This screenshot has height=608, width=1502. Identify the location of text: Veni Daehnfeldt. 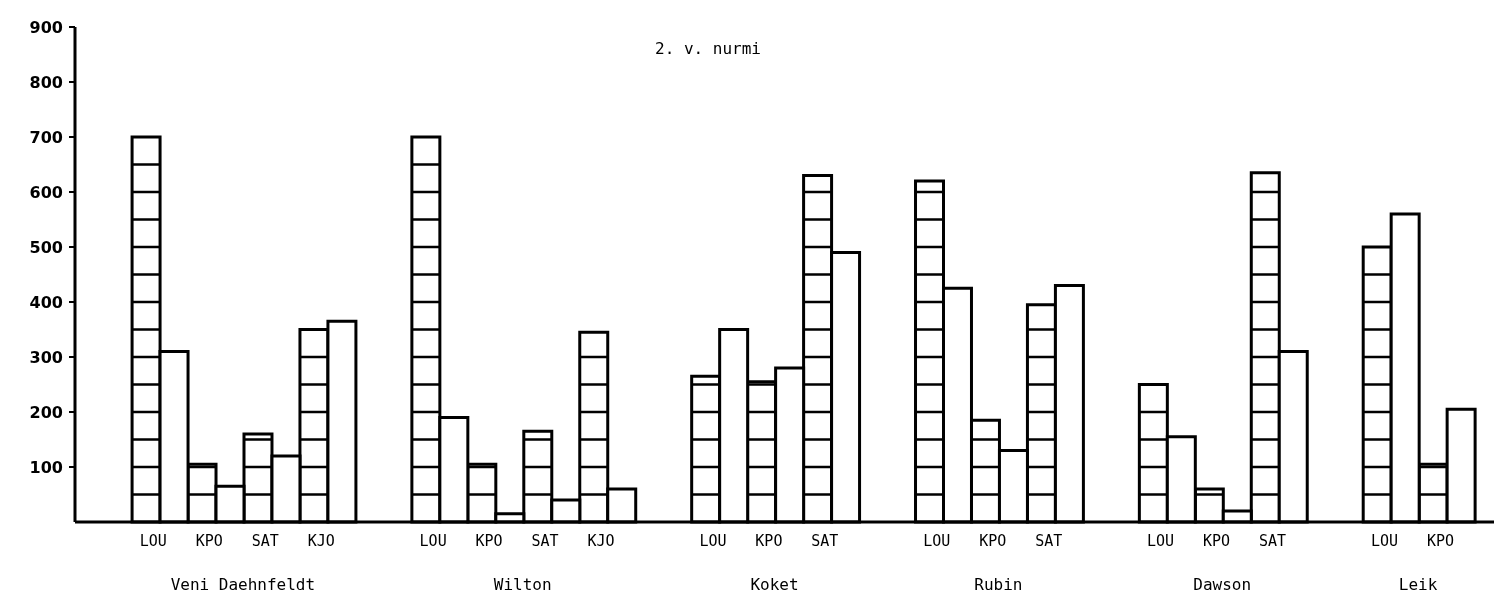
(243, 584).